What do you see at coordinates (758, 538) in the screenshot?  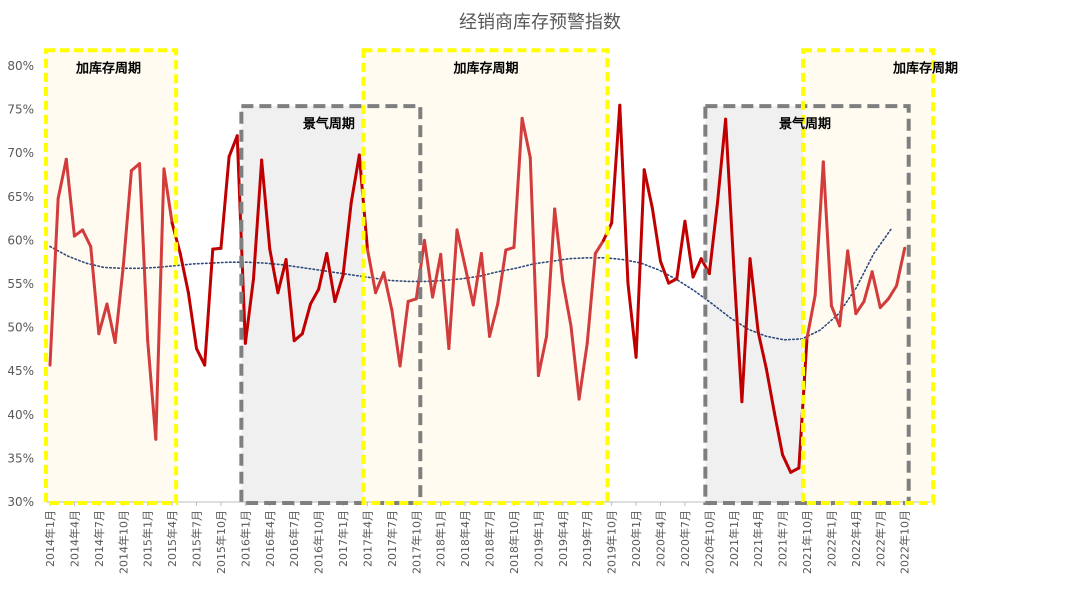 I see `x-tick-label-29: 2021年4月` at bounding box center [758, 538].